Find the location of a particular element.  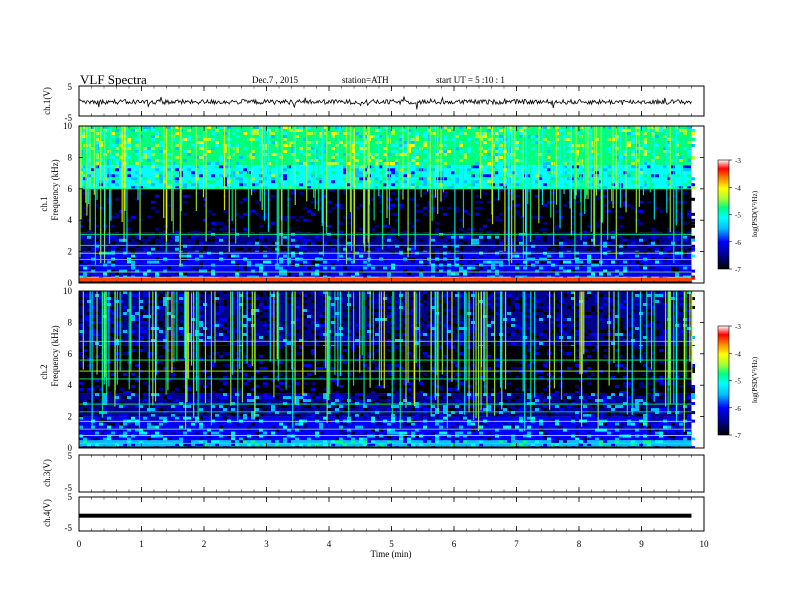

ch4-ytick-label: 5 is located at coordinates (70, 497).